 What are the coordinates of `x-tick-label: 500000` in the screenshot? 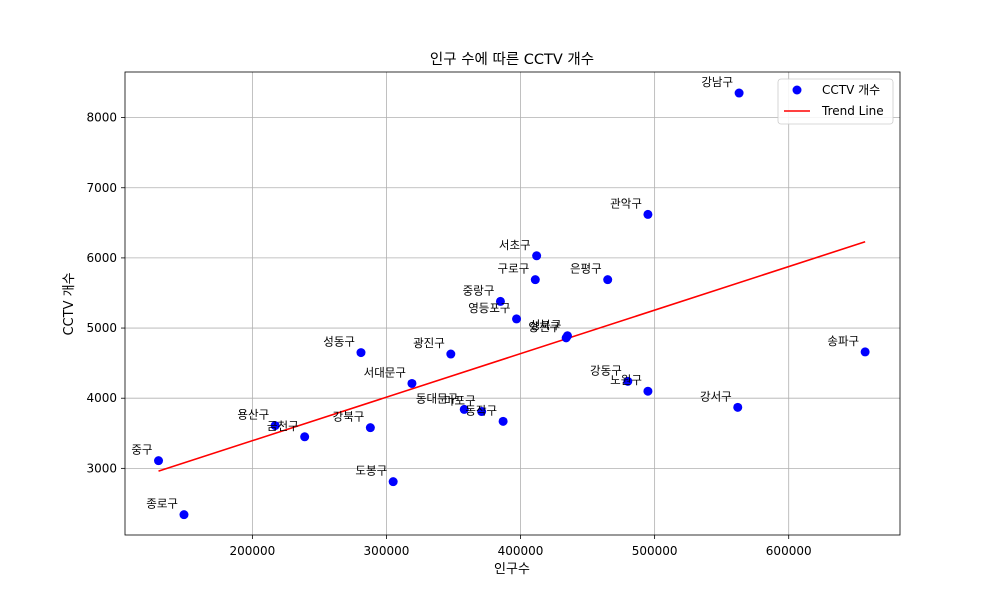 It's located at (655, 551).